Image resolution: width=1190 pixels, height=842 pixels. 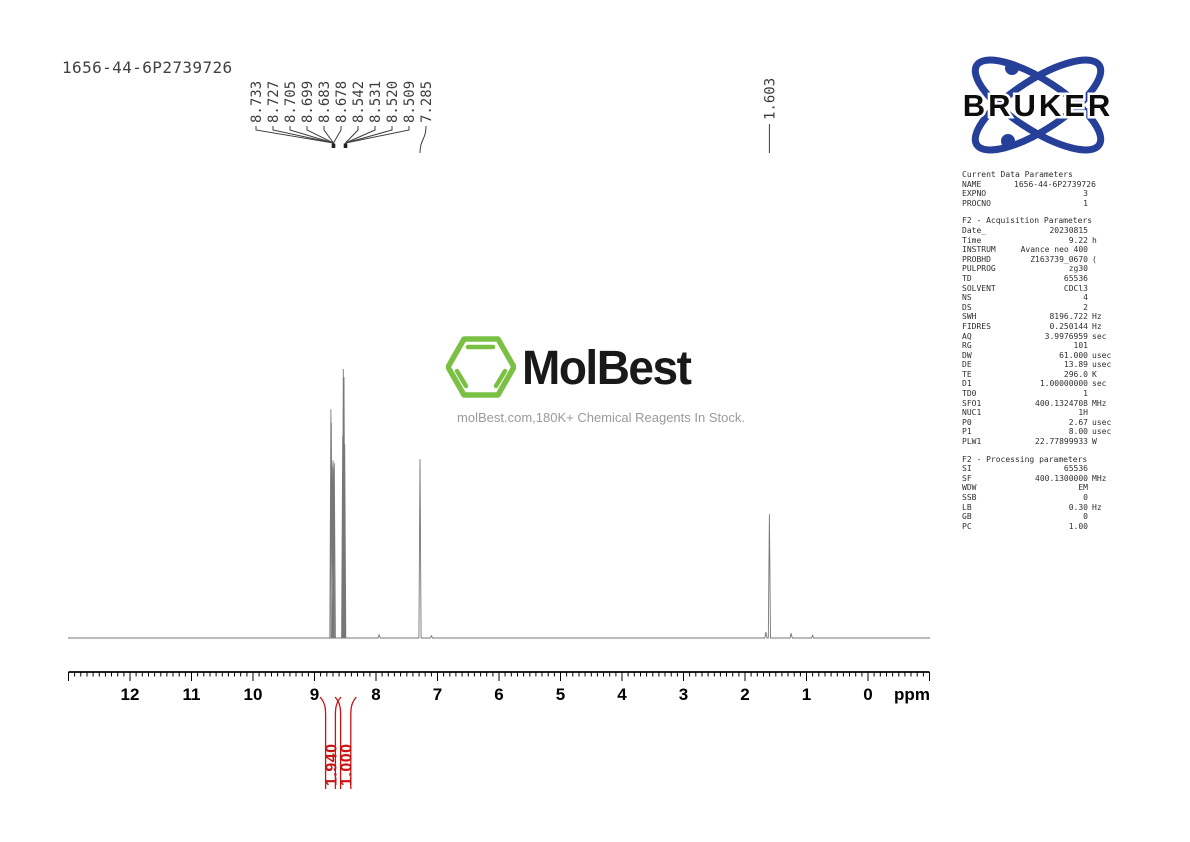 I want to click on x-tick-label: 2, so click(x=744, y=694).